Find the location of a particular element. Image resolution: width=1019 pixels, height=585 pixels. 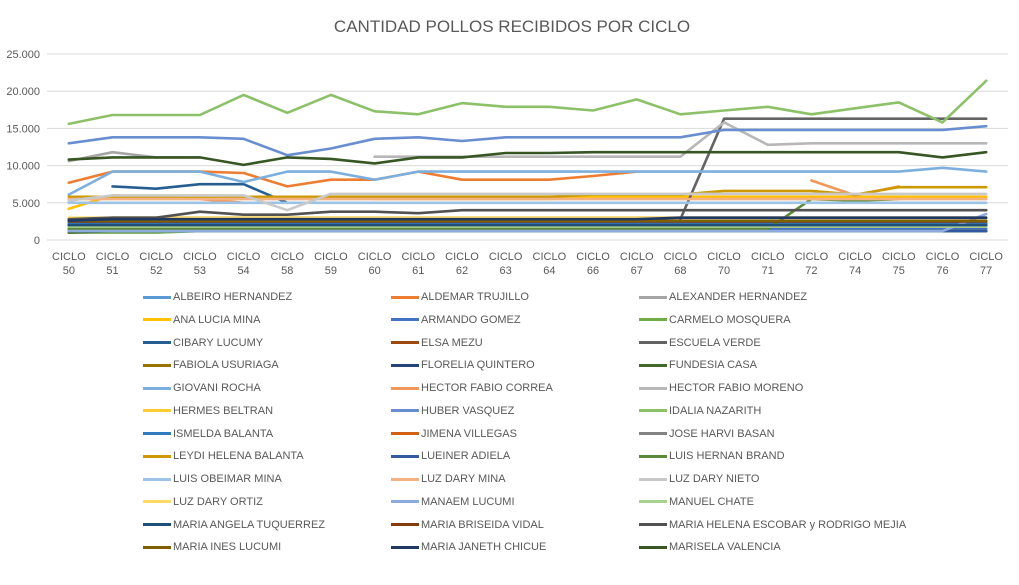

legend-item: ISMELDA BALANTA is located at coordinates (208, 434).